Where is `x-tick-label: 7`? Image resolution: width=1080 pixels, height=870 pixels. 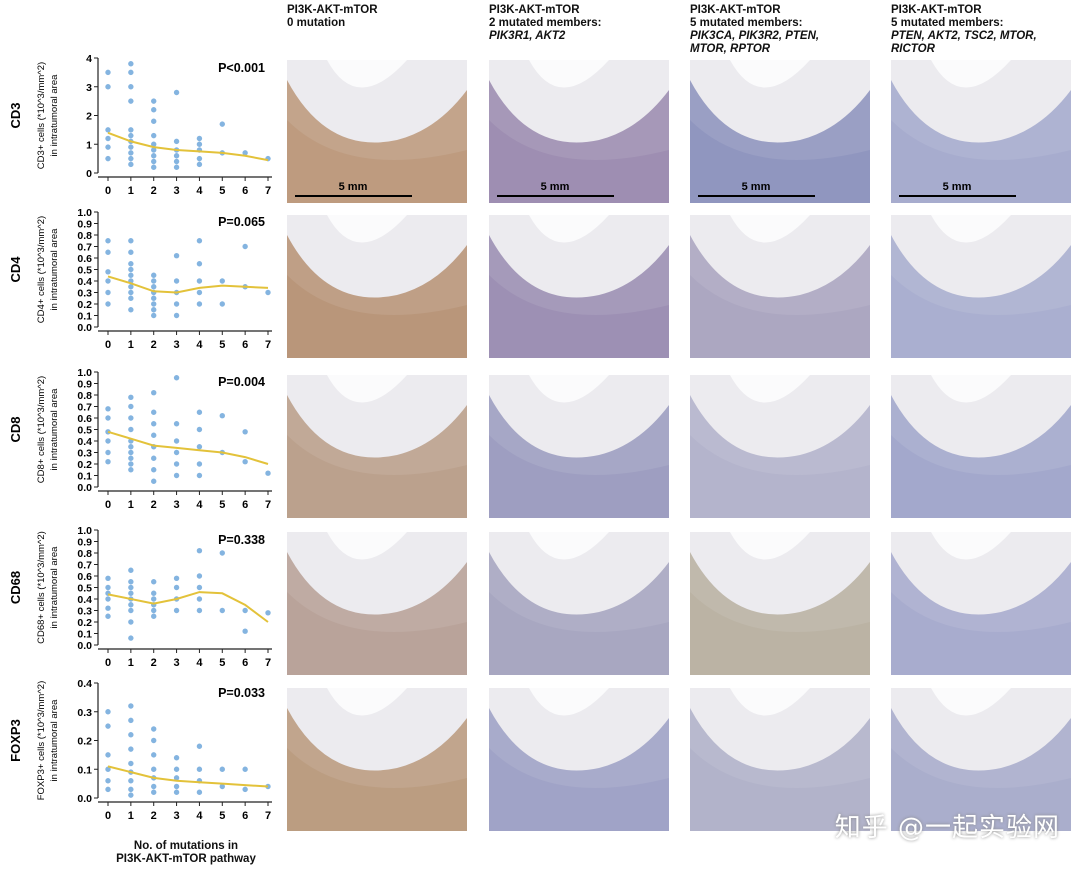 x-tick-label: 7 is located at coordinates (268, 663).